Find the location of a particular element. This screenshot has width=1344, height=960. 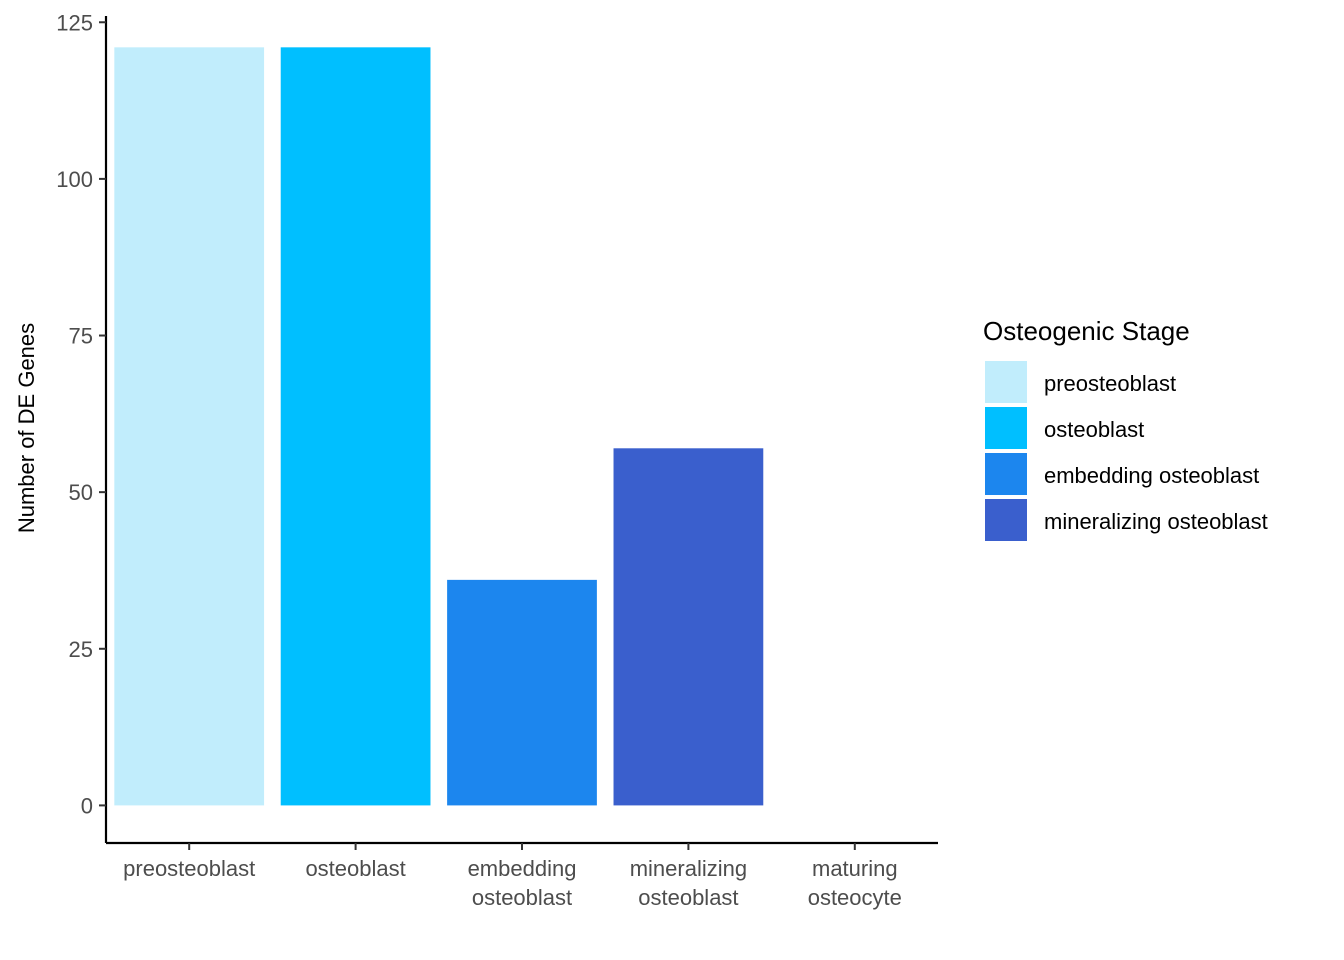

x-tick-label: preosteoblast is located at coordinates (189, 868).